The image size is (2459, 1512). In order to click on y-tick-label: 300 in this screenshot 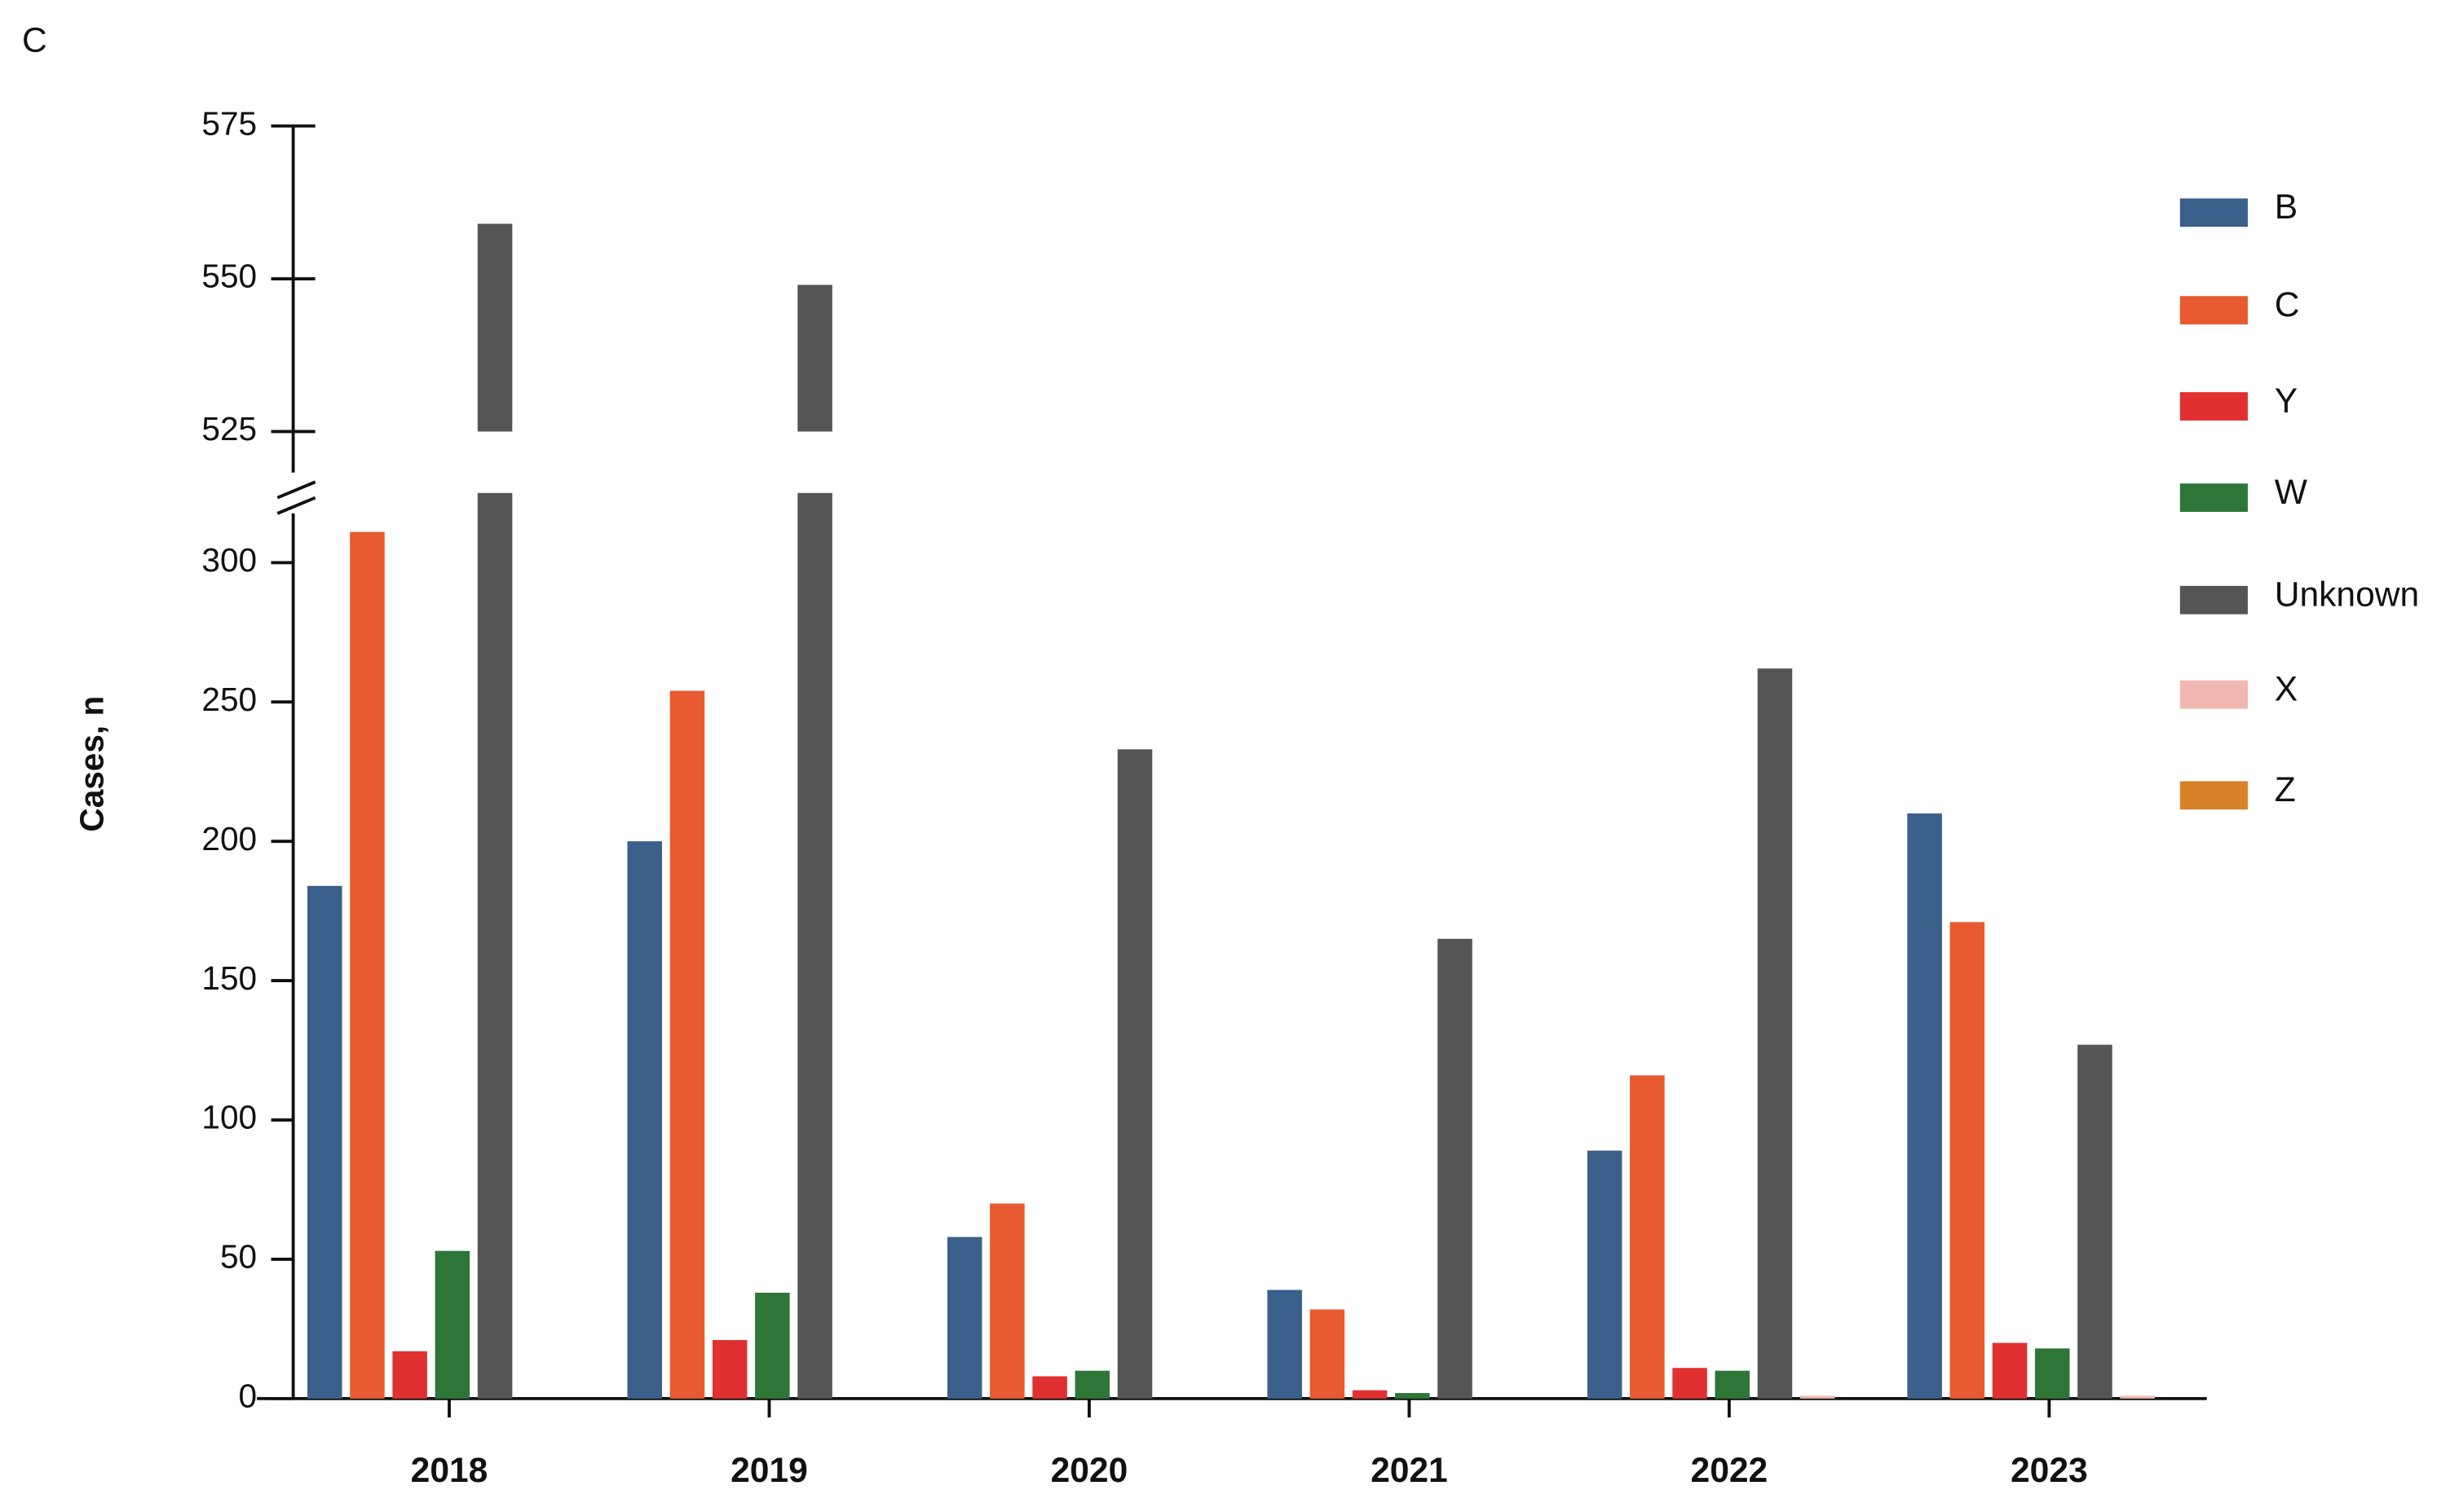, I will do `click(229, 560)`.